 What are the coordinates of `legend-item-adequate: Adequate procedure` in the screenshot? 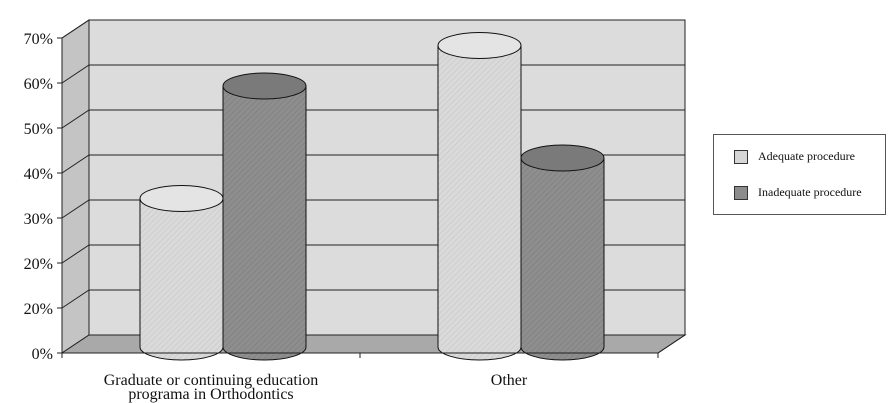 It's located at (794, 156).